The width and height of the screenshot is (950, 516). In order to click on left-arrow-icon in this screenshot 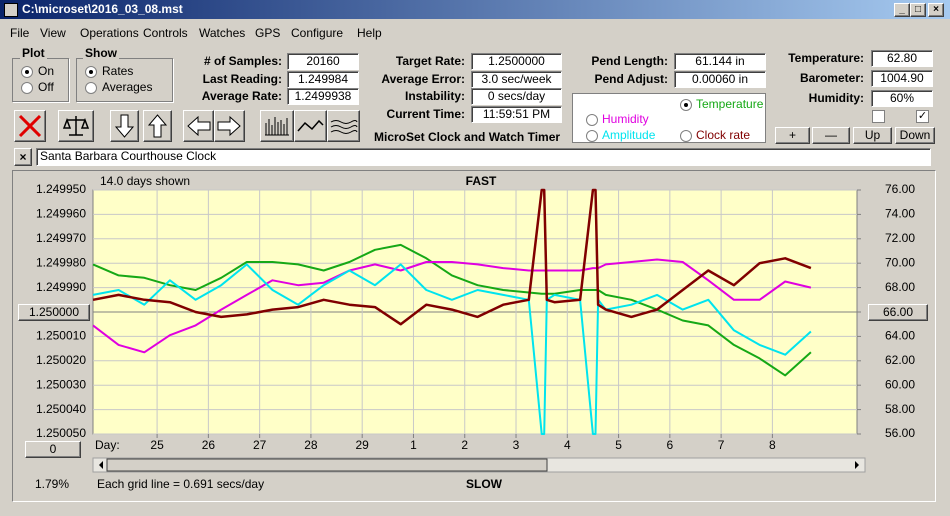, I will do `click(199, 126)`.